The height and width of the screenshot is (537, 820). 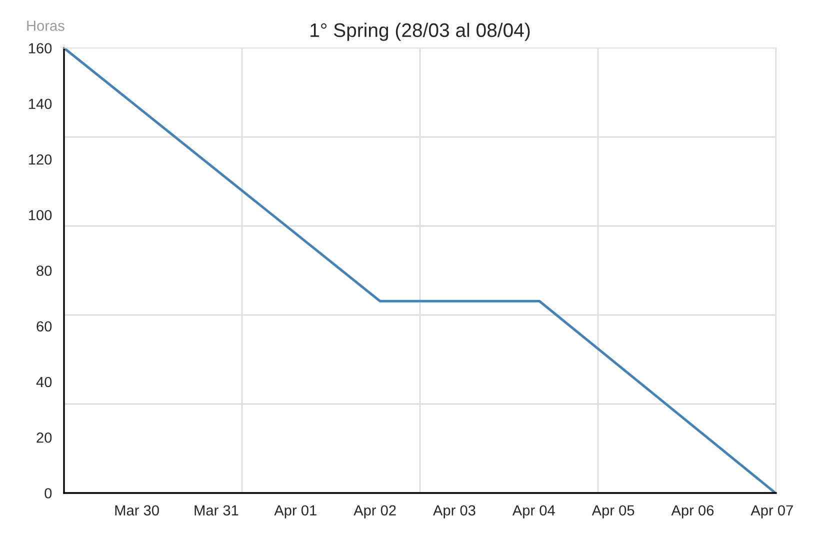 What do you see at coordinates (771, 511) in the screenshot?
I see `x-tick-label: Apr 07` at bounding box center [771, 511].